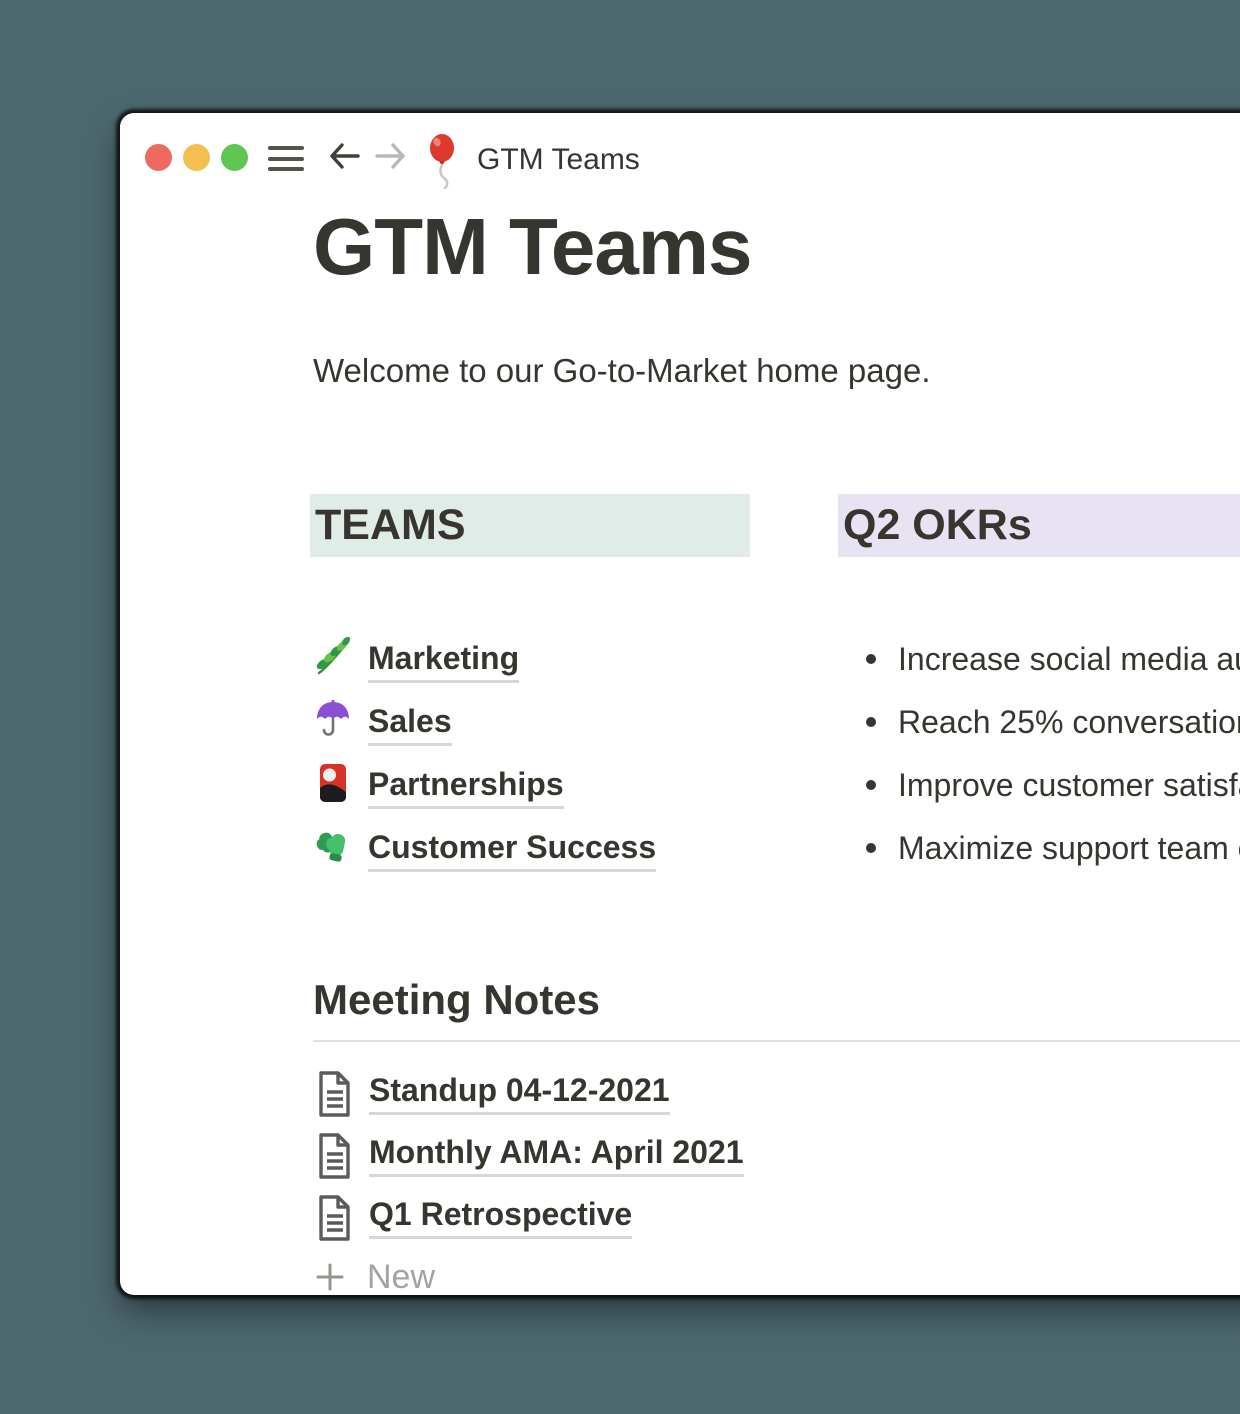 Image resolution: width=1240 pixels, height=1414 pixels. I want to click on new-page-label: New, so click(401, 1276).